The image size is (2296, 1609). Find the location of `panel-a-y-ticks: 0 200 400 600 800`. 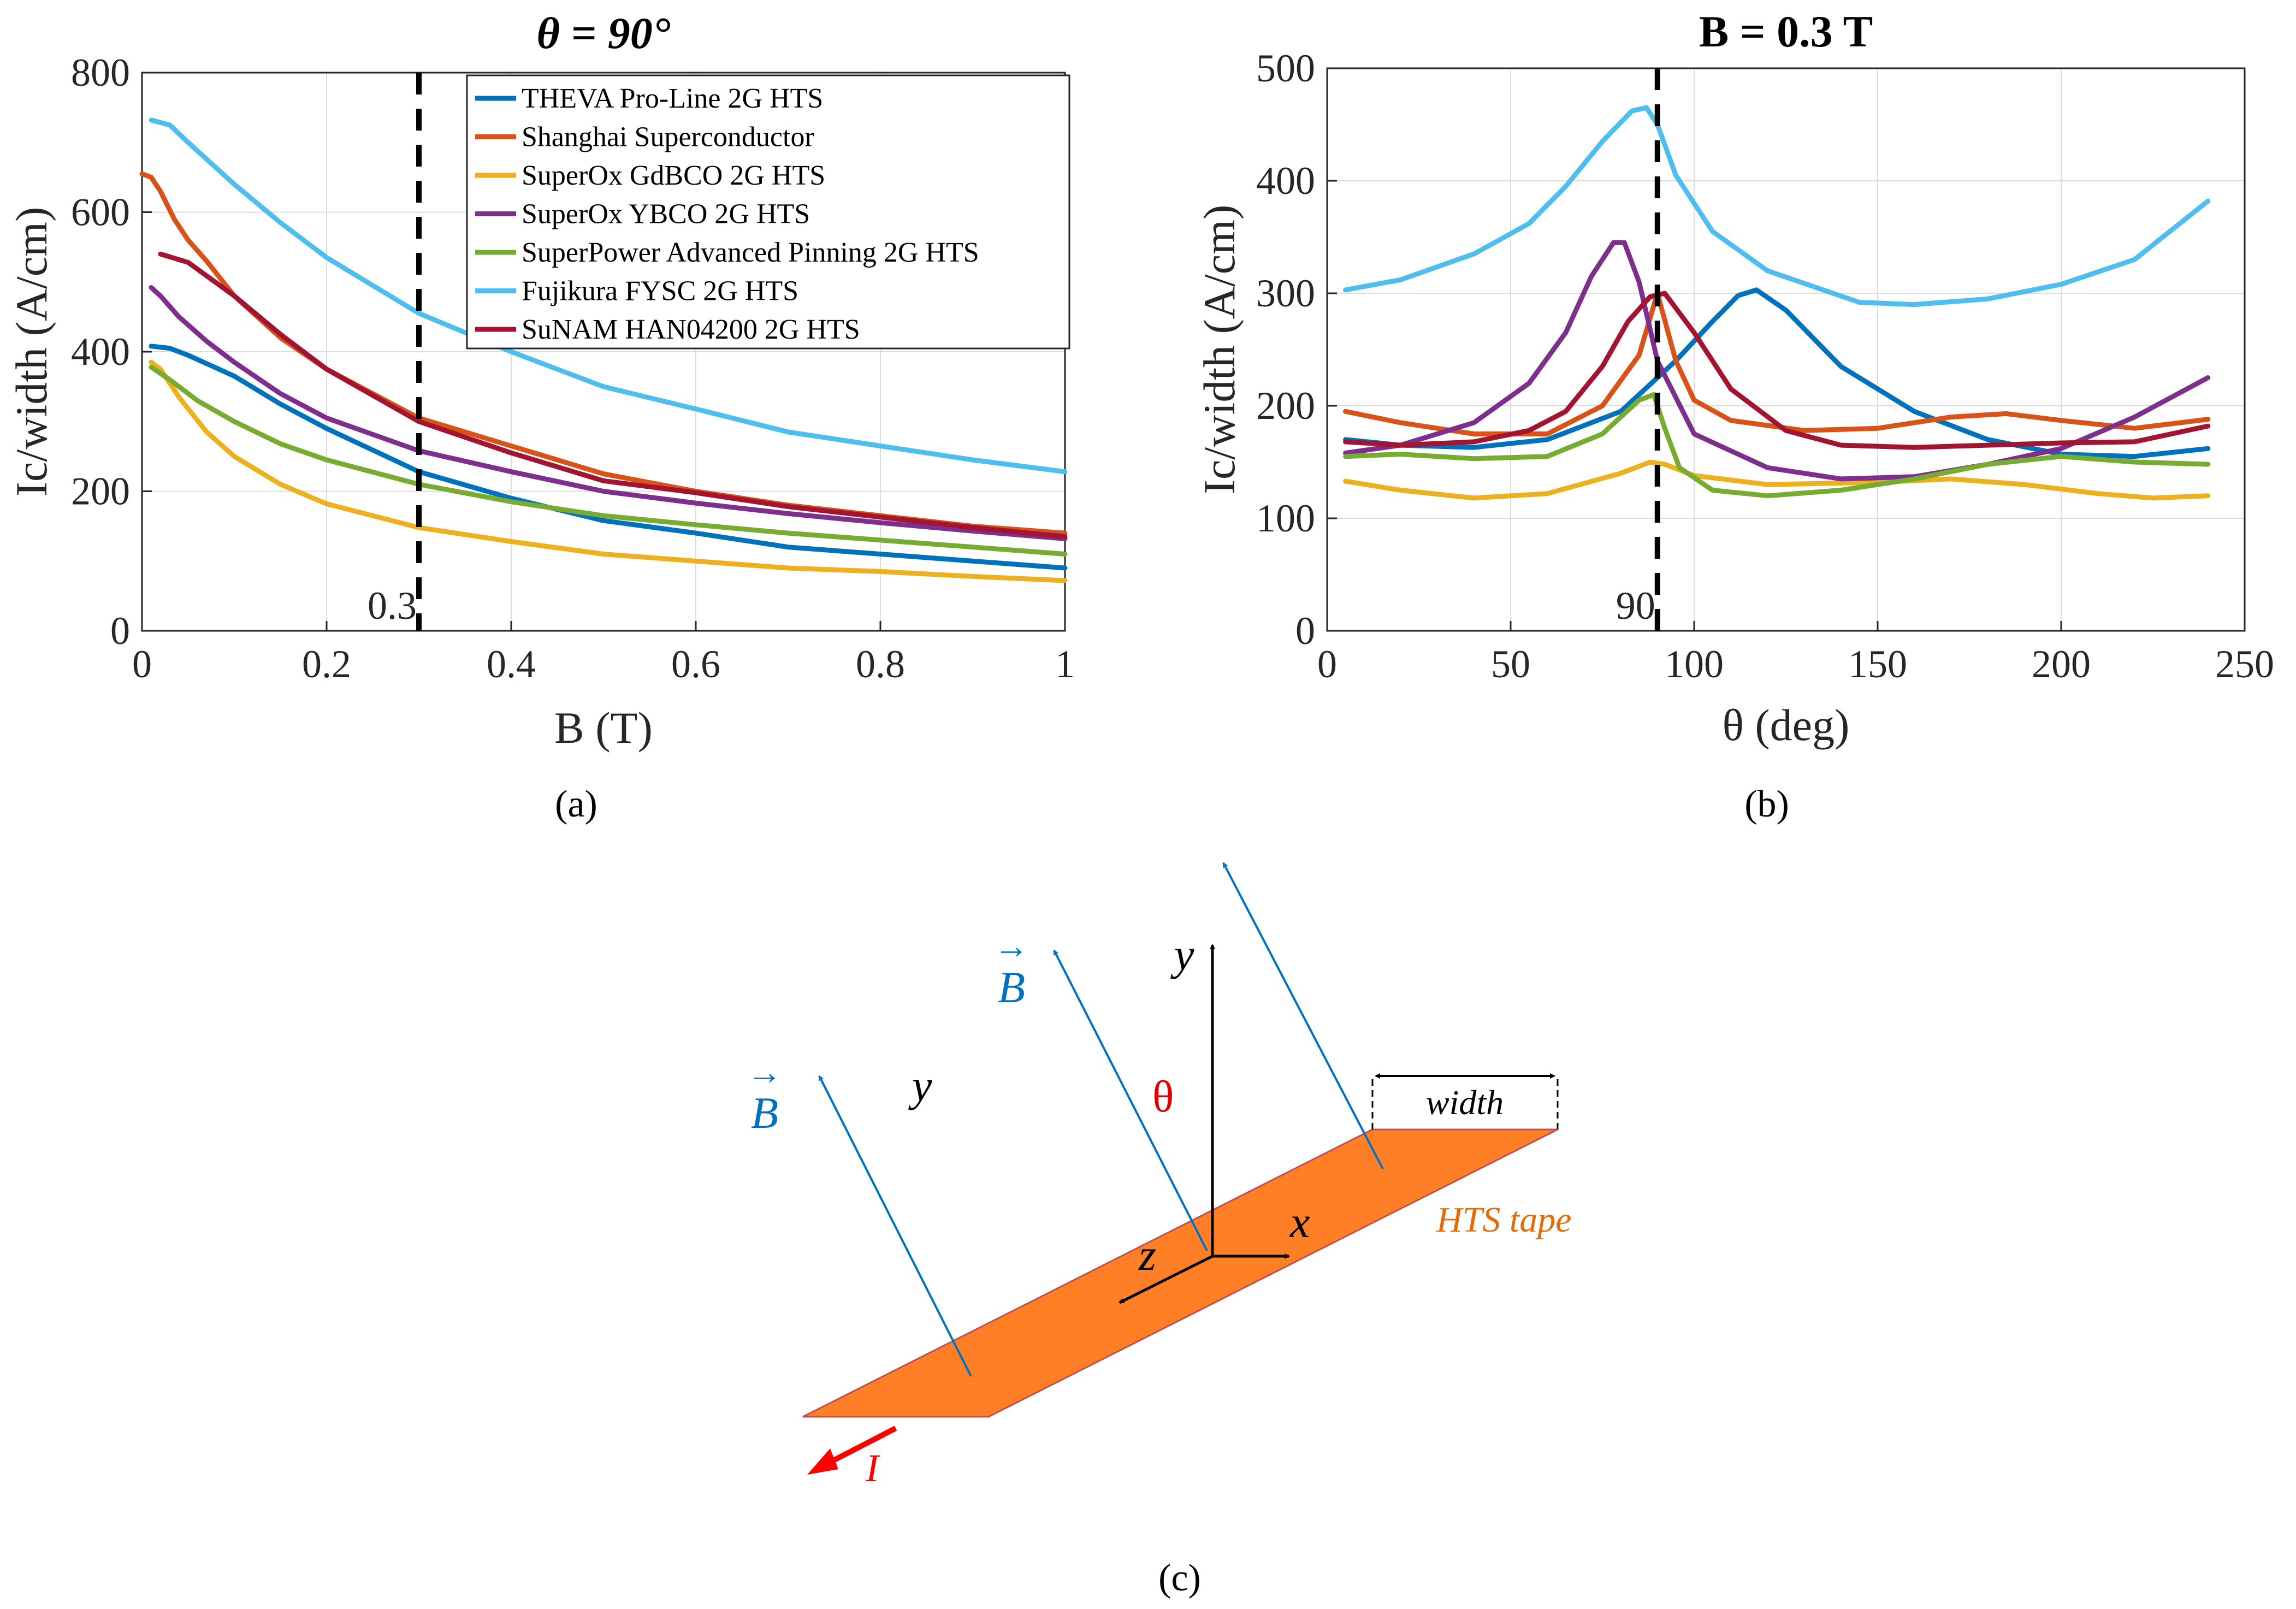

panel-a-y-ticks: 0 200 400 600 800 is located at coordinates (111, 352).